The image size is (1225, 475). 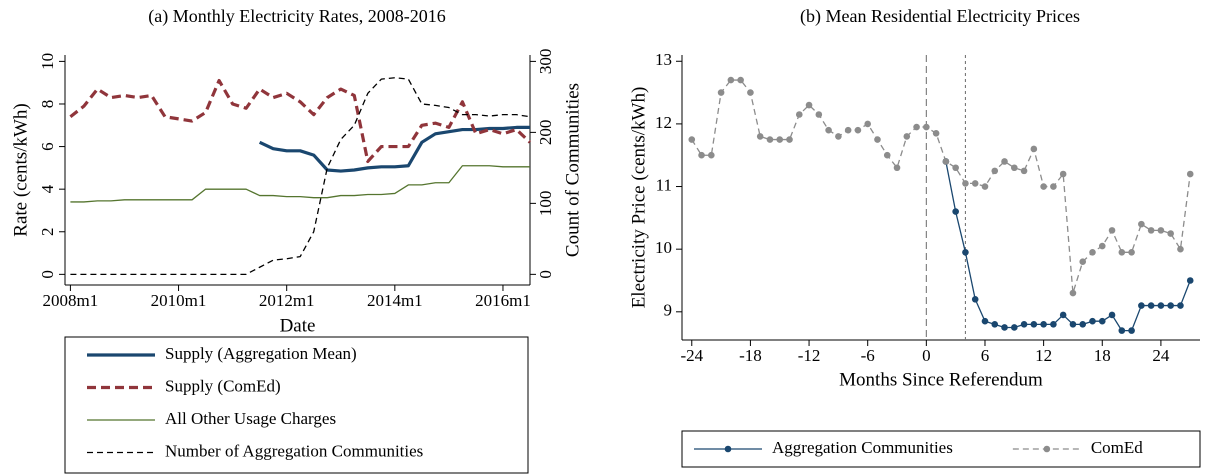 I want to click on chart-title: (b) Mean Residential Electricity Prices, so click(x=940, y=16).